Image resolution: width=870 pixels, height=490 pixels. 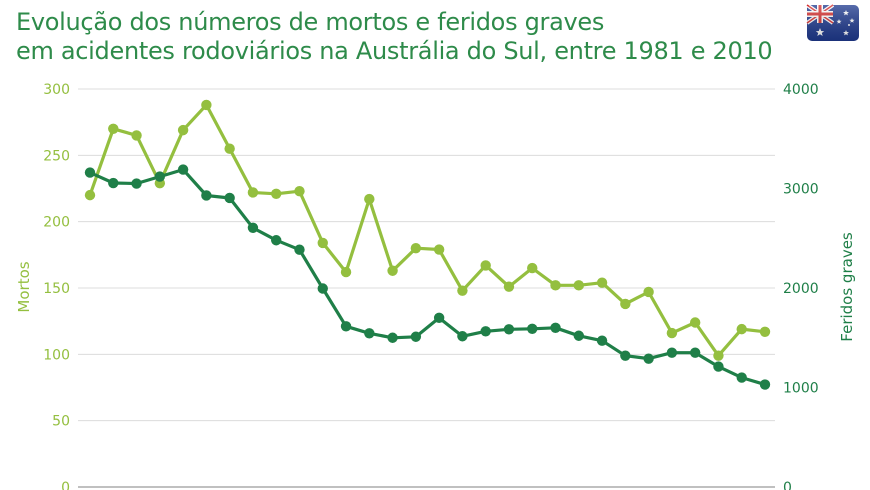 What do you see at coordinates (847, 287) in the screenshot?
I see `right-axis-label: Feridos graves` at bounding box center [847, 287].